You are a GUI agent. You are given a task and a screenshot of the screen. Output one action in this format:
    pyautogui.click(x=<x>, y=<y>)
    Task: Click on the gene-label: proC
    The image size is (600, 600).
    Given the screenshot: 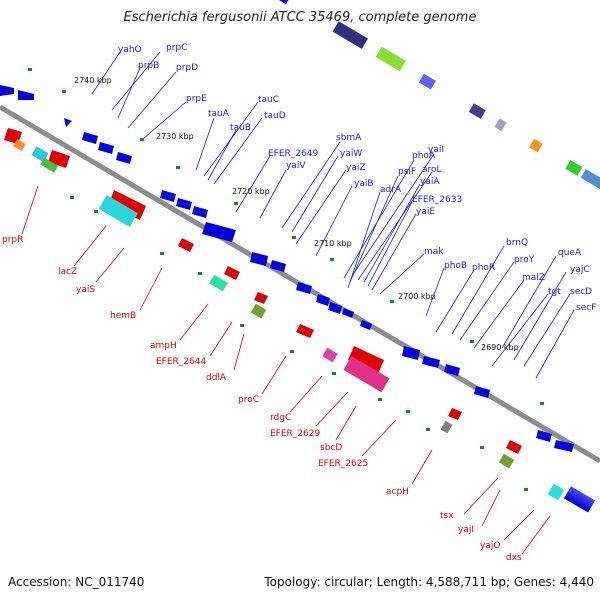 What is the action you would take?
    pyautogui.click(x=248, y=400)
    